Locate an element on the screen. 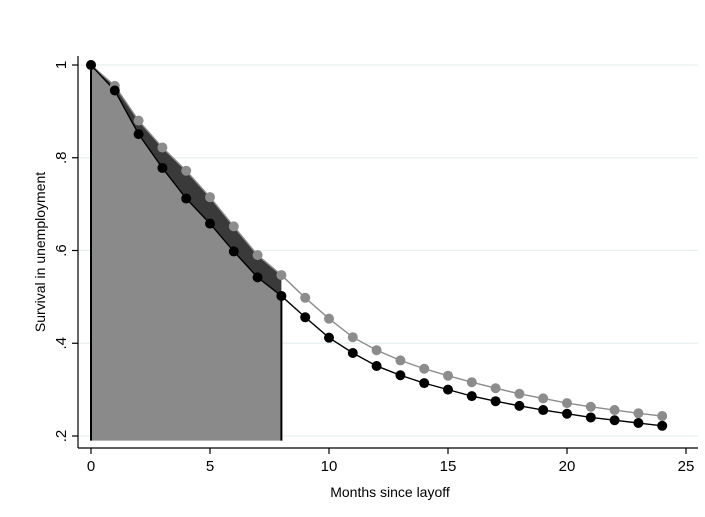 This screenshot has height=517, width=705. x-tick-label: 10 is located at coordinates (329, 466).